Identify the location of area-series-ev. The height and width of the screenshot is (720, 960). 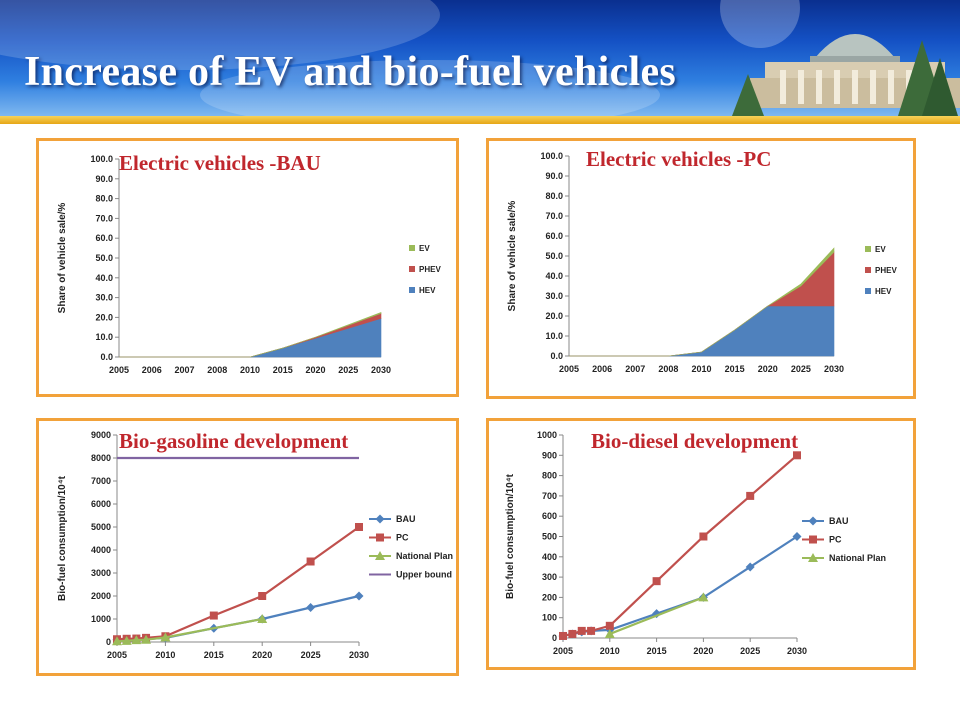
(702, 302).